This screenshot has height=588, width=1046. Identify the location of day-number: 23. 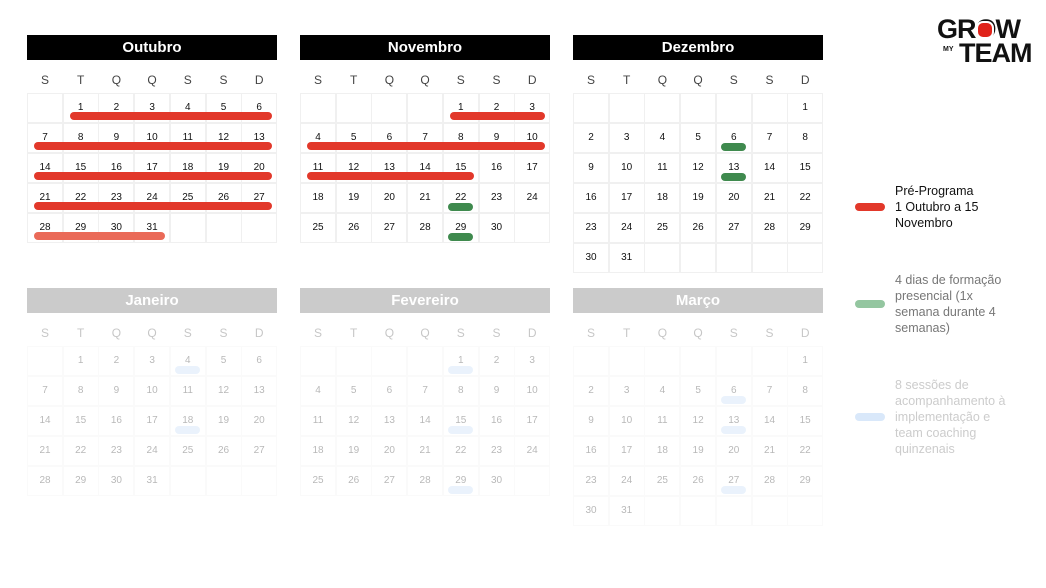
(591, 480).